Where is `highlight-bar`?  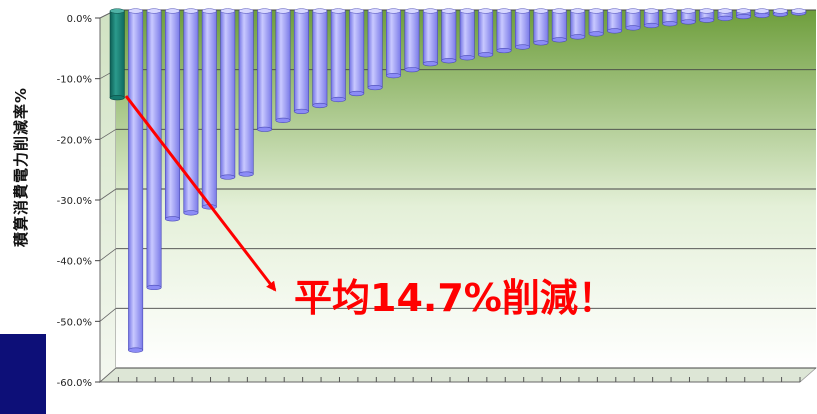
highlight-bar is located at coordinates (117, 54).